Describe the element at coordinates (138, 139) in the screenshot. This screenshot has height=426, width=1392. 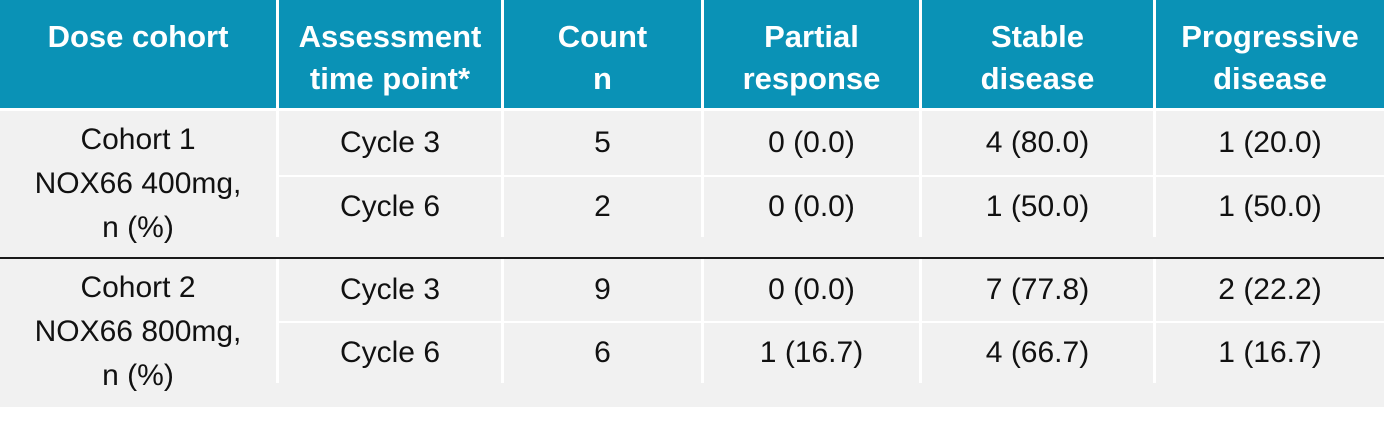
I see `cohort-line: Cohort 1` at that location.